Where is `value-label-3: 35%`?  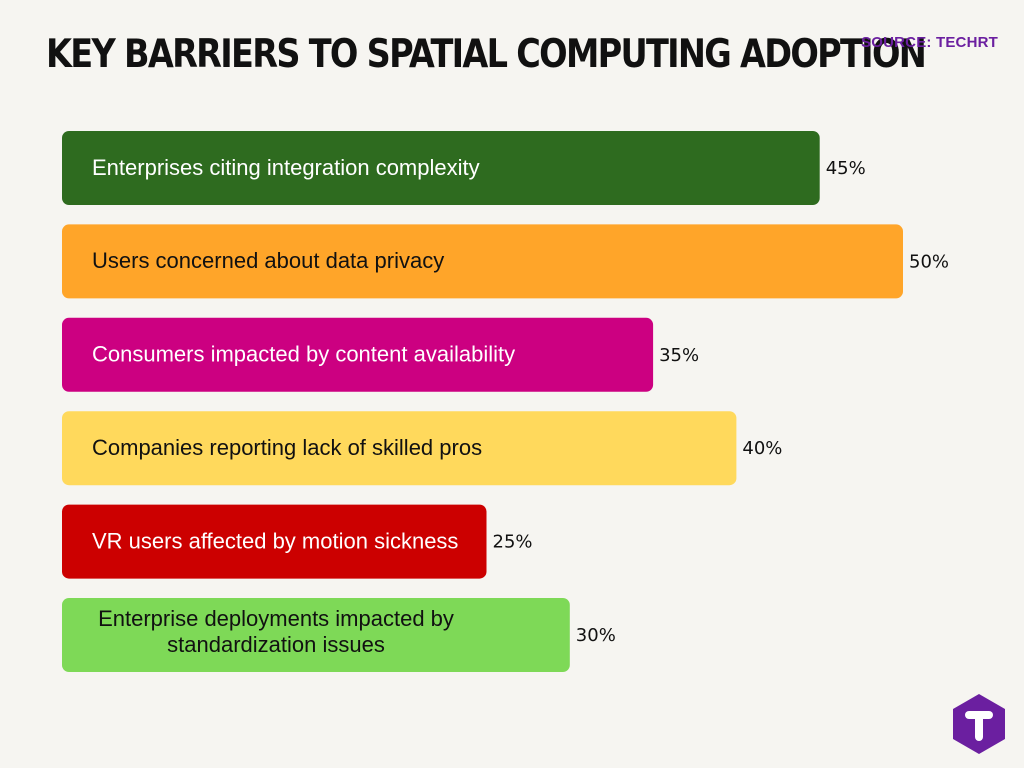 value-label-3: 35% is located at coordinates (679, 355).